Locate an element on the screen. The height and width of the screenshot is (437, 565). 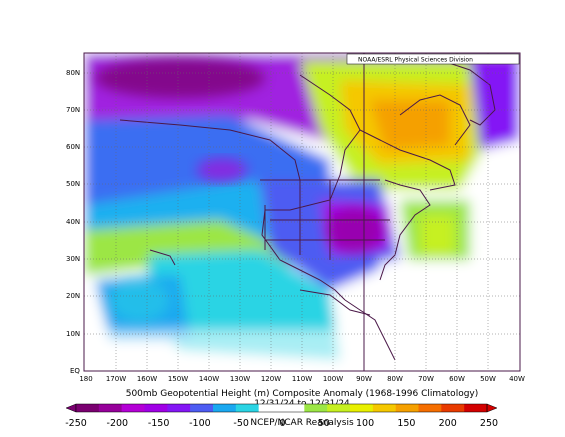
lon-label: 50W is located at coordinates (488, 379).